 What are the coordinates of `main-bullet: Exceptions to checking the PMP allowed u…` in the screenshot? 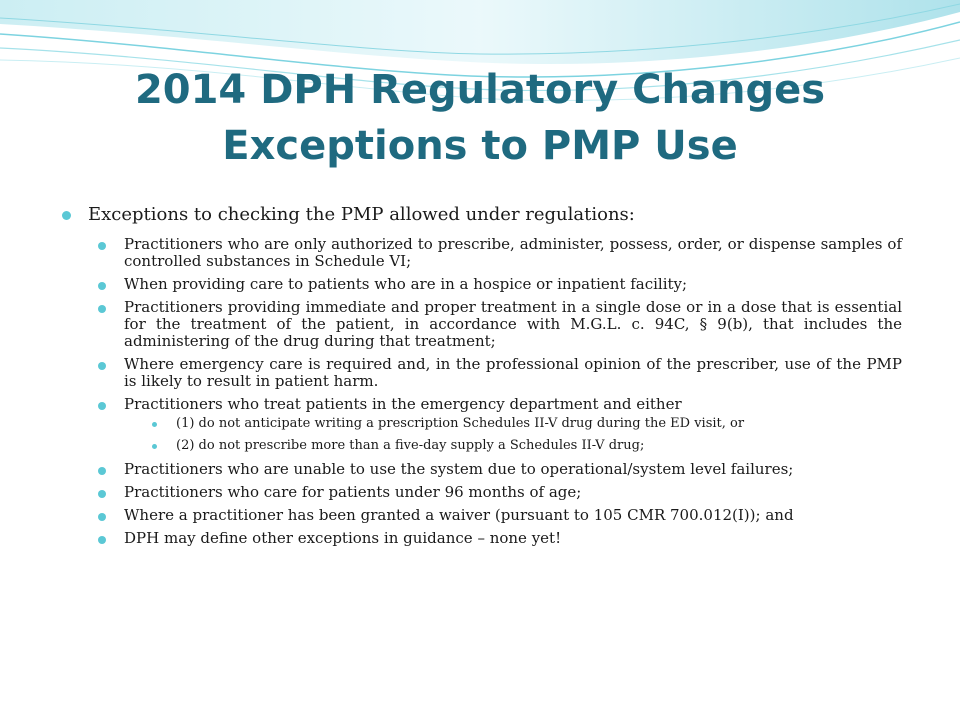 It's located at (482, 215).